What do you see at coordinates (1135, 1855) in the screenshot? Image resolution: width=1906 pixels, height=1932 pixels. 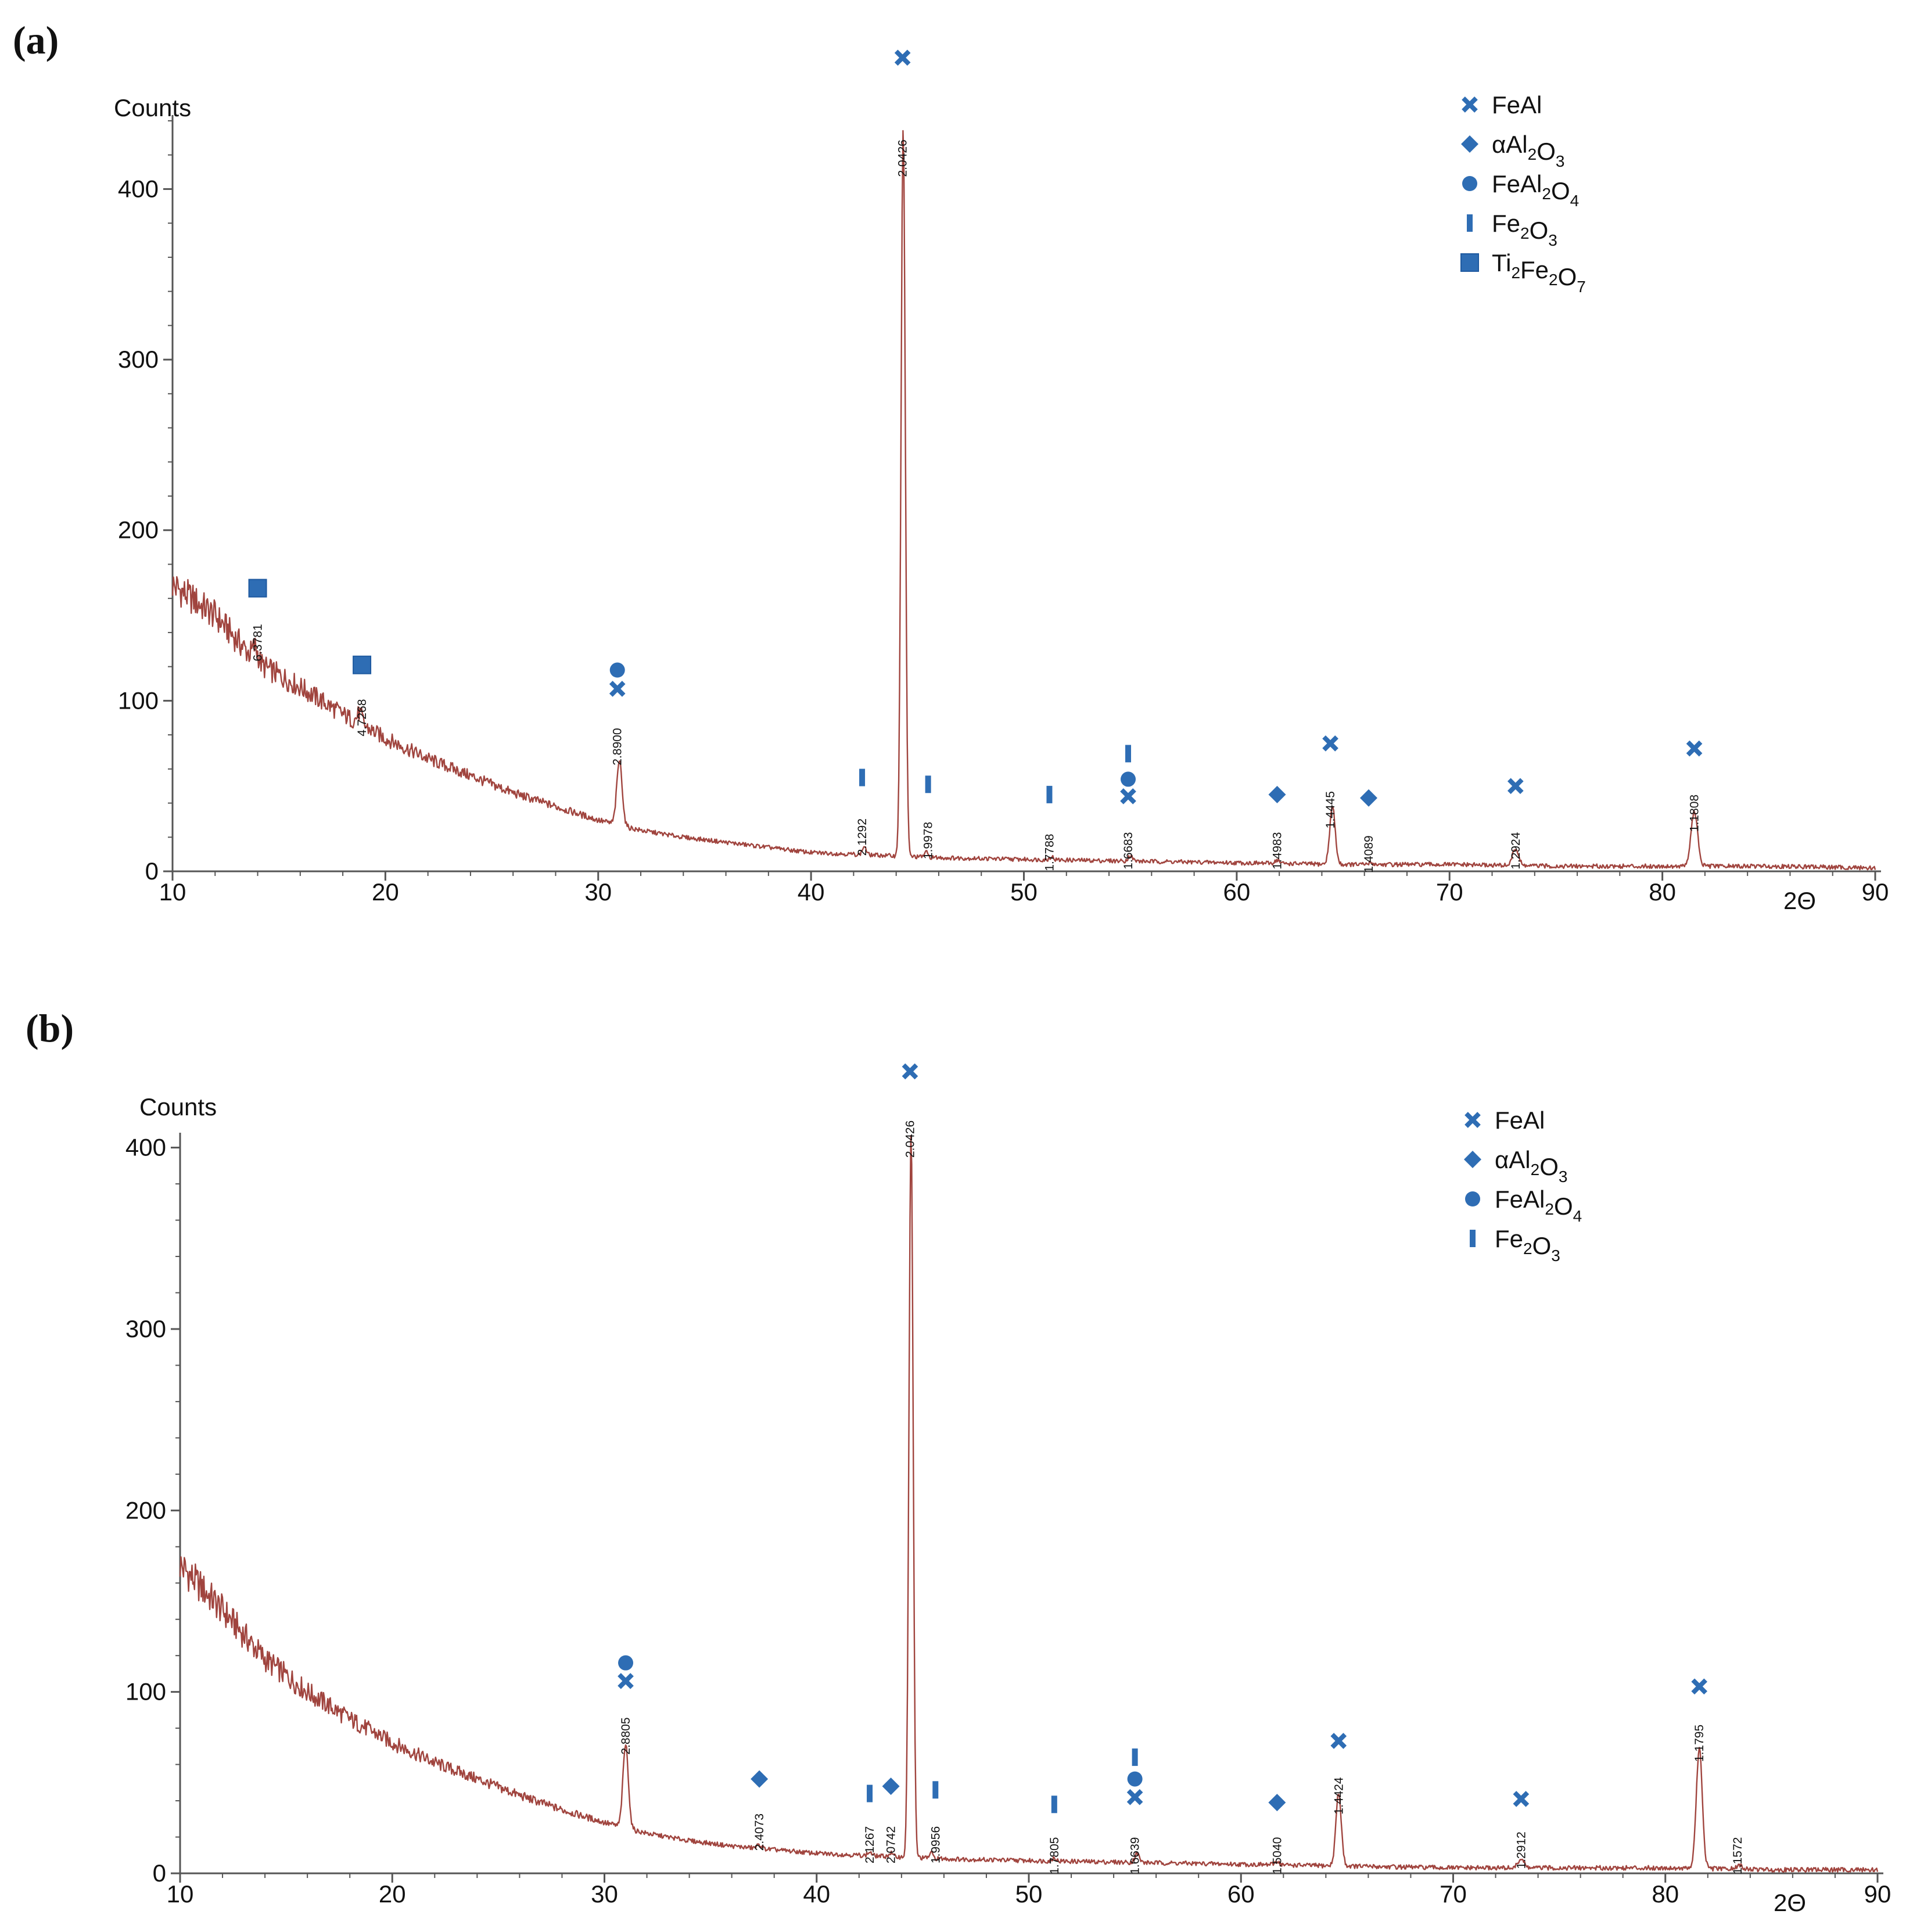 I see `d-spacing-label: 1.6639` at bounding box center [1135, 1855].